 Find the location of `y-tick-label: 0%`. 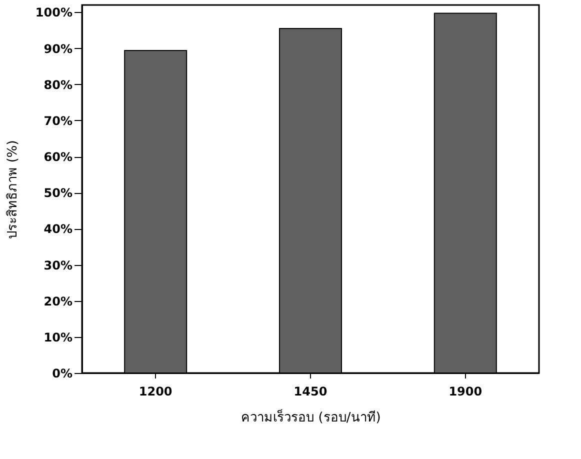

y-tick-label: 0% is located at coordinates (62, 373).